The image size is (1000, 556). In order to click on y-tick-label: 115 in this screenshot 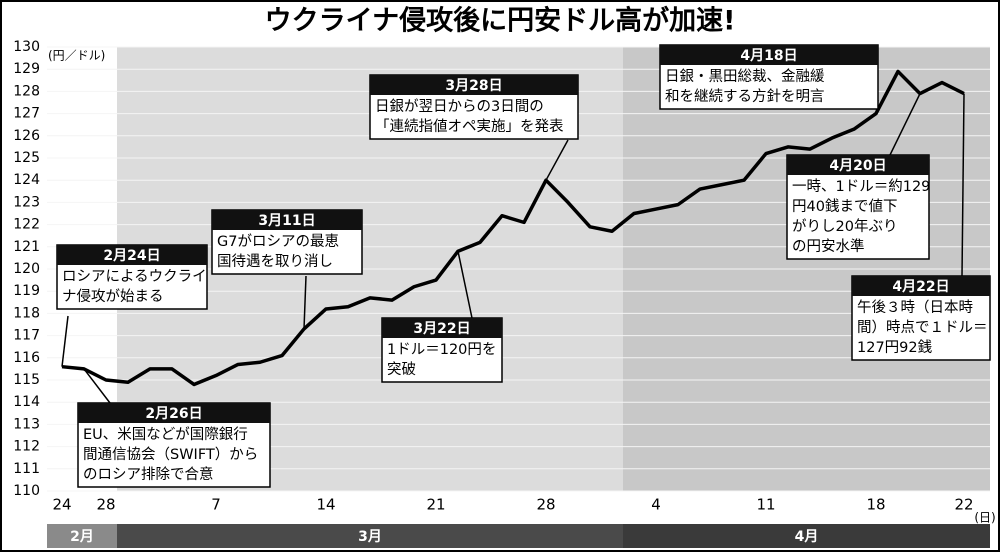, I will do `click(26, 380)`.